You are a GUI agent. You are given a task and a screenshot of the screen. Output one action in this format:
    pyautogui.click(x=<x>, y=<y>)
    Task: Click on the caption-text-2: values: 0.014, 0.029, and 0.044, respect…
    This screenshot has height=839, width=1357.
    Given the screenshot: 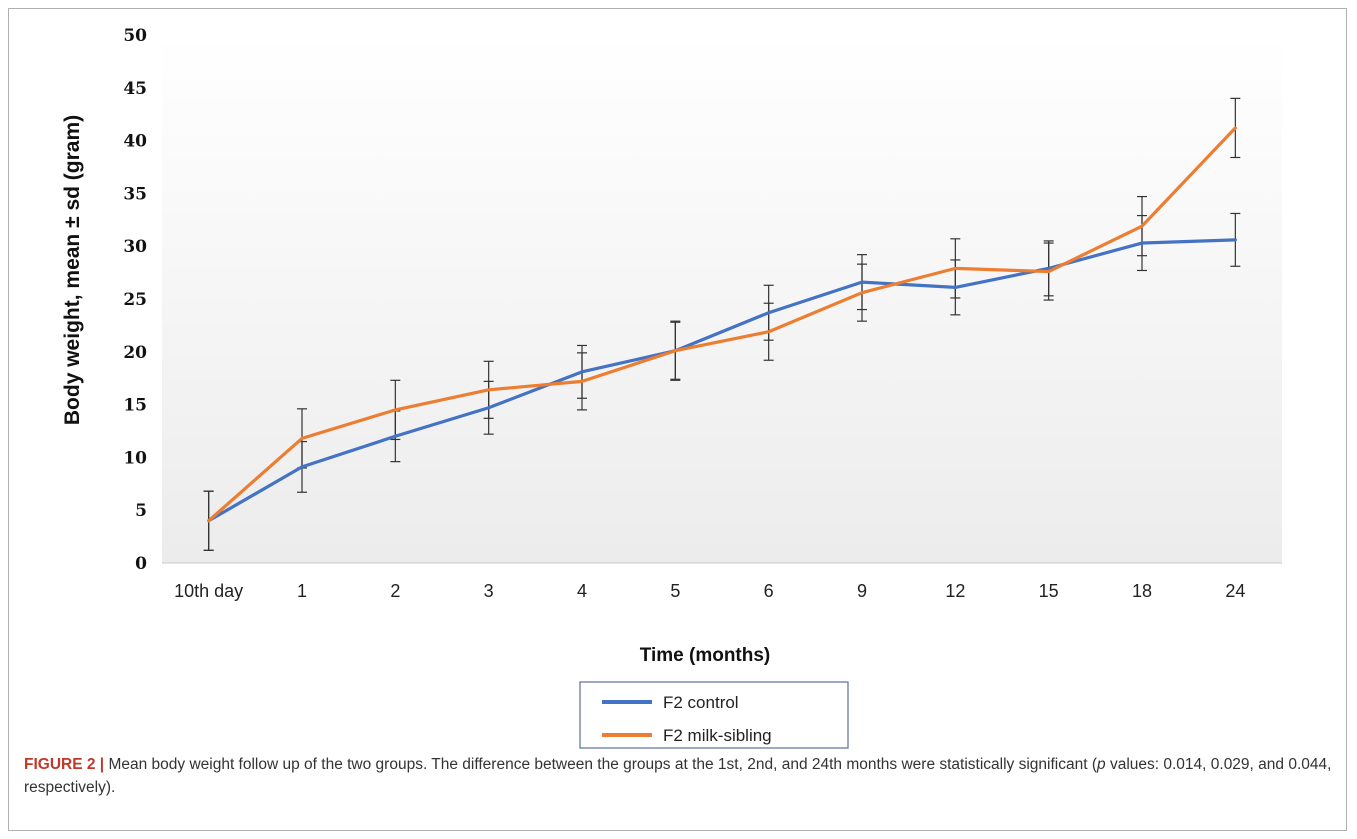 What is the action you would take?
    pyautogui.click(x=678, y=776)
    